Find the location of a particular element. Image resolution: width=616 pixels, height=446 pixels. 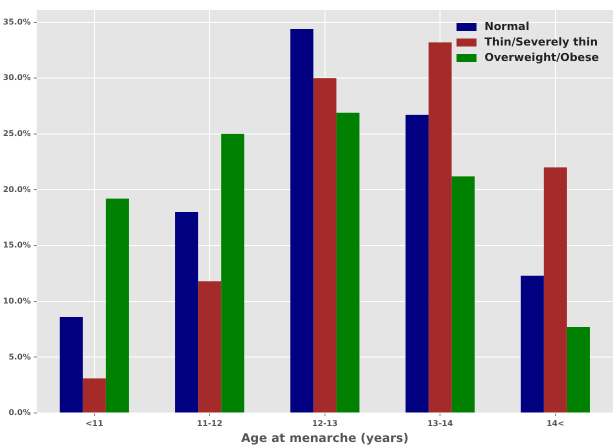

y-tick-label: 10.0% is located at coordinates (16, 301).